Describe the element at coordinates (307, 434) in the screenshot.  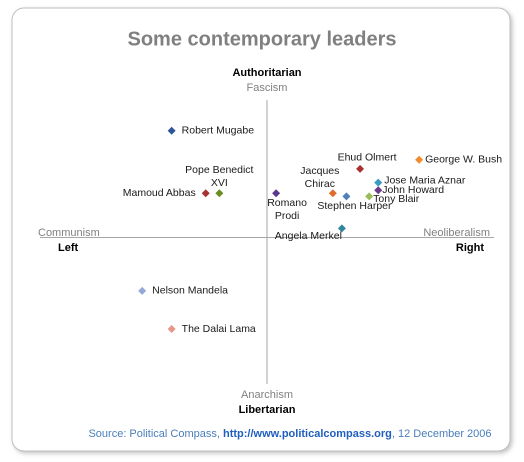
I see `source-link: http://www.politicalcompass.org` at that location.